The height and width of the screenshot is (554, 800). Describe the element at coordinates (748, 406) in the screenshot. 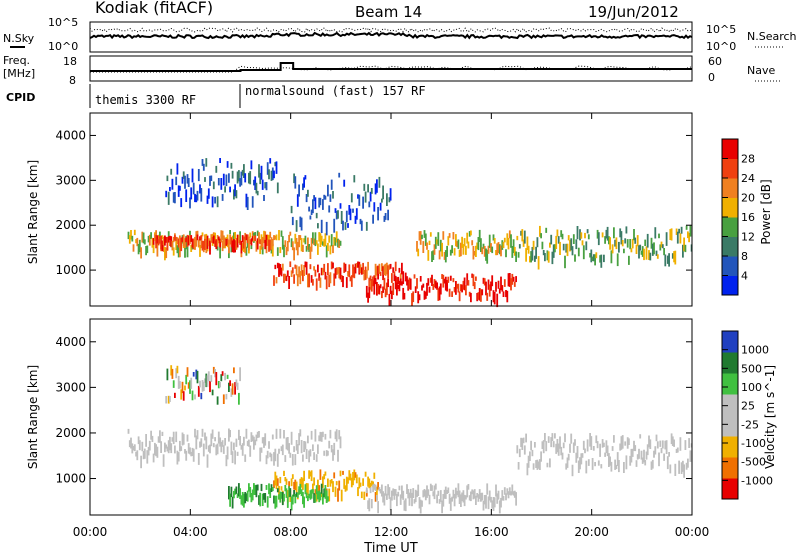

I see `velocity-colorbar-label-tick: 25` at that location.